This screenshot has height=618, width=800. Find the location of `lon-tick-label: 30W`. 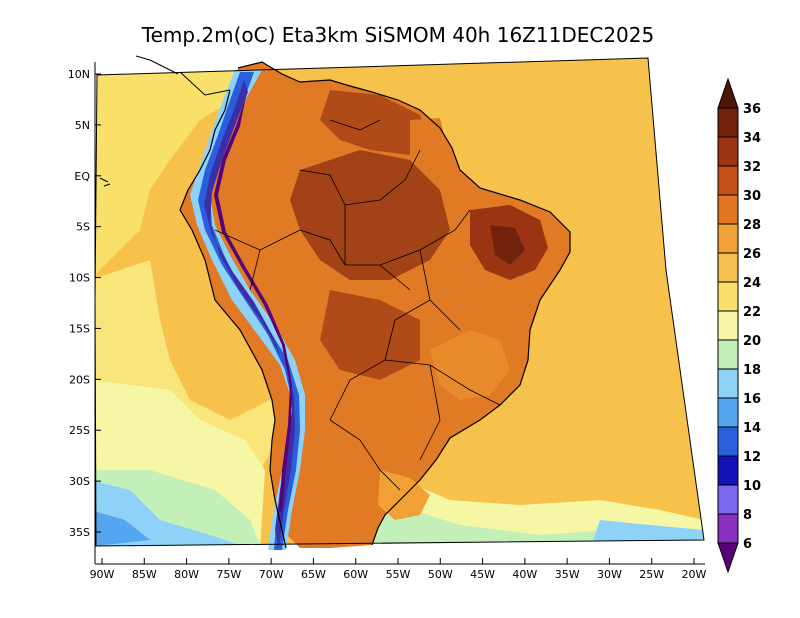

lon-tick-label: 30W is located at coordinates (609, 574).